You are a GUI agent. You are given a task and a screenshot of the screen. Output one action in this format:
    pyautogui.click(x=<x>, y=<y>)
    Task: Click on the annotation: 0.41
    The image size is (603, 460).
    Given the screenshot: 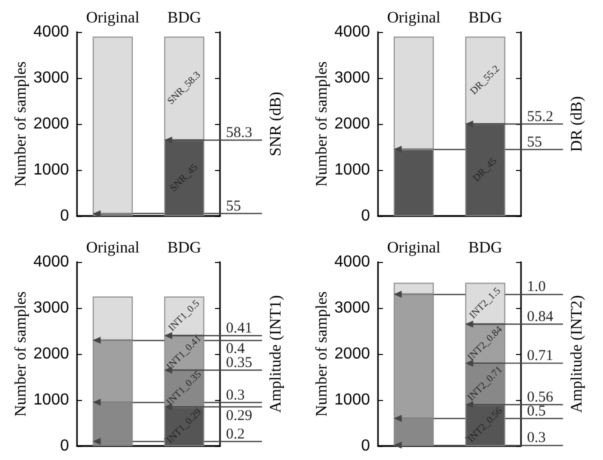 What is the action you would take?
    pyautogui.click(x=239, y=328)
    